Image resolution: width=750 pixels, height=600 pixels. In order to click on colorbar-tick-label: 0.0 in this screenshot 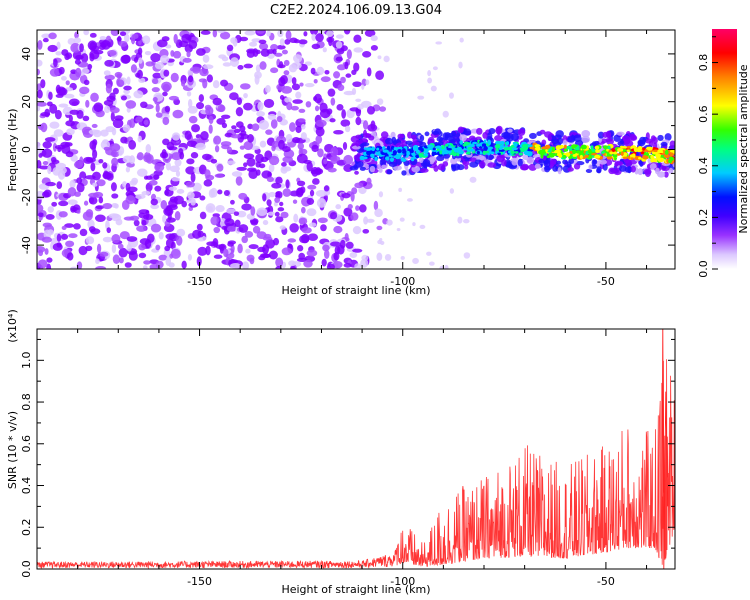, I will do `click(703, 269)`.